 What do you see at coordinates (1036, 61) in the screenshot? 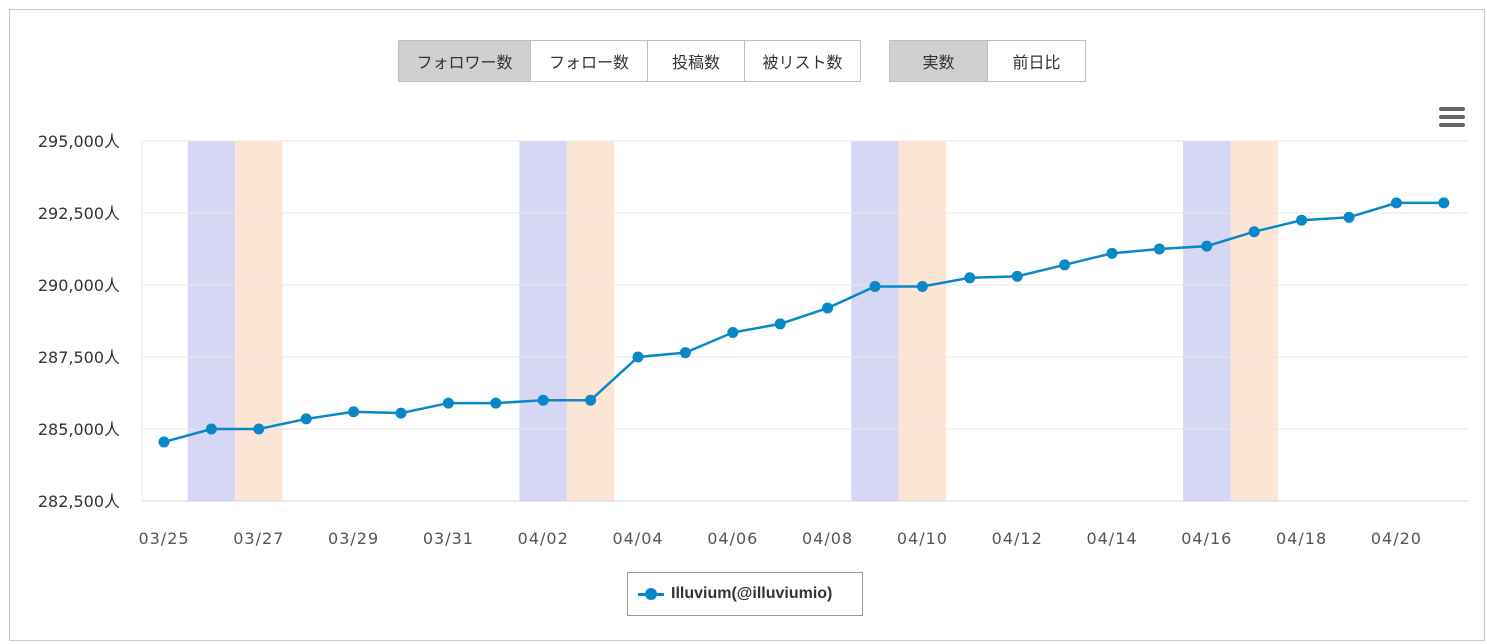
I see `day-over-day-button: 前日比` at bounding box center [1036, 61].